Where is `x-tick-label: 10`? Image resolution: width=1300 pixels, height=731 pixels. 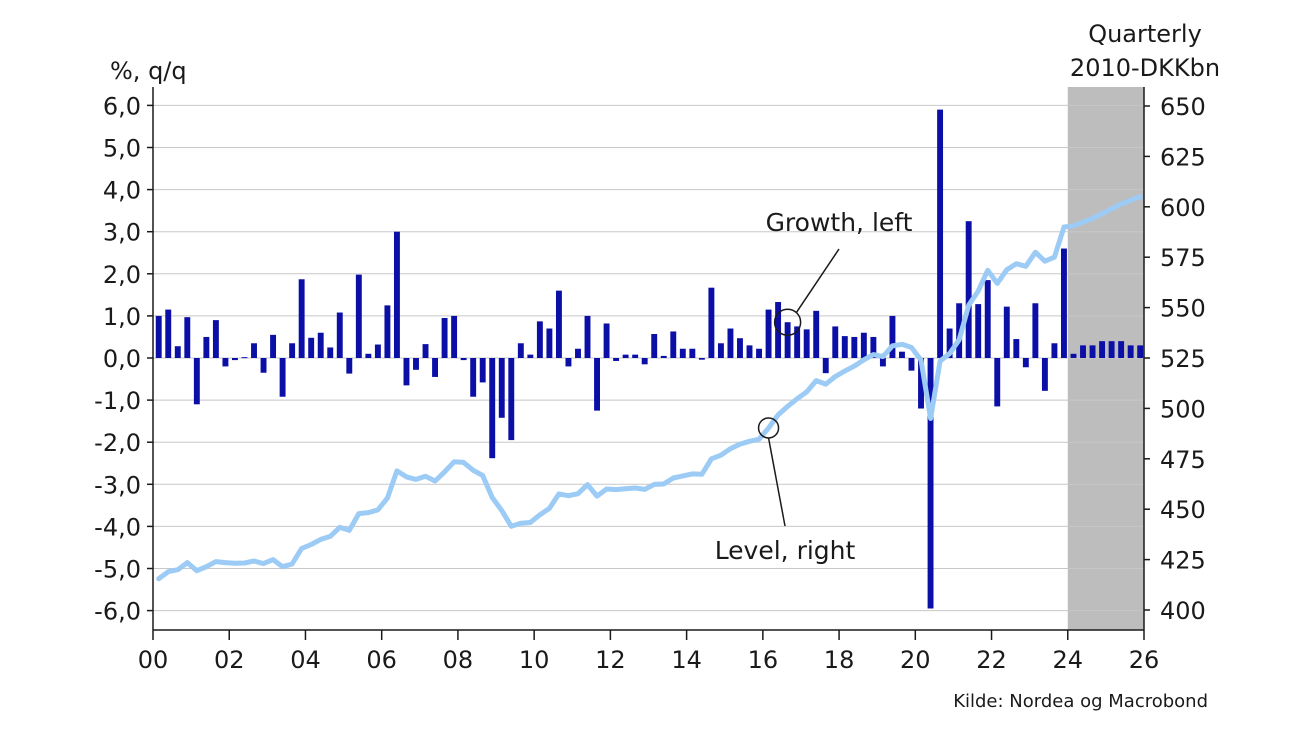 x-tick-label: 10 is located at coordinates (534, 660).